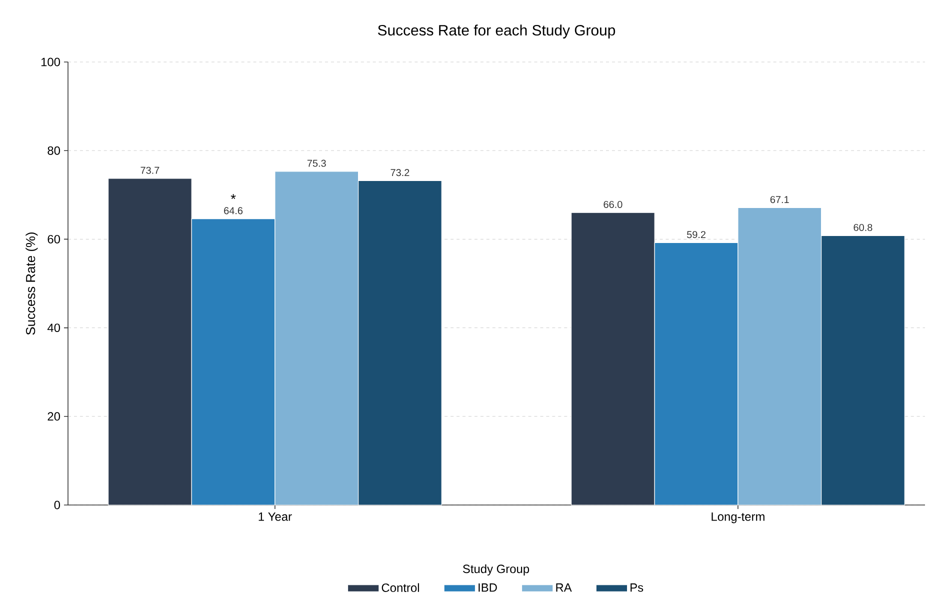 This screenshot has width=931, height=600. I want to click on data-label: 59.2, so click(696, 234).